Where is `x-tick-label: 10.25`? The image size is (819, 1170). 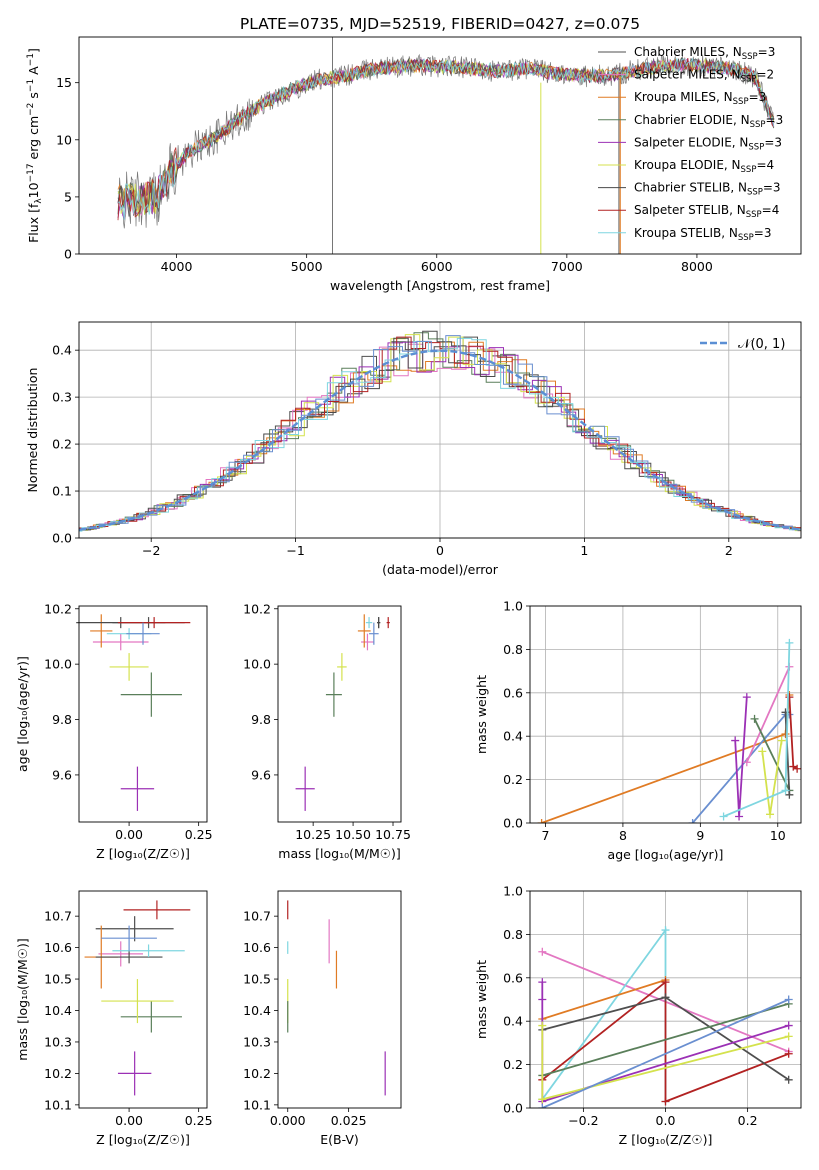 x-tick-label: 10.25 is located at coordinates (313, 834).